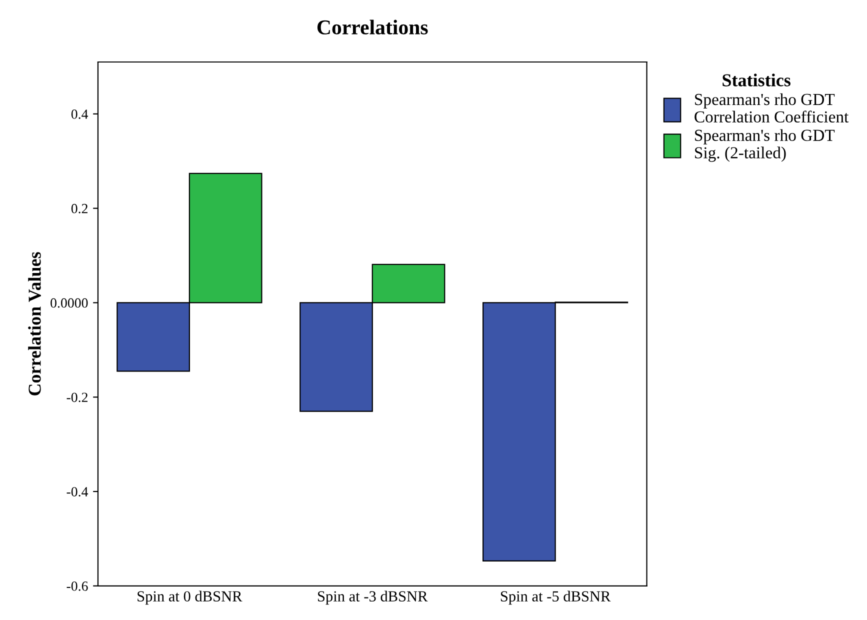  I want to click on legend-title: Statistics, so click(756, 80).